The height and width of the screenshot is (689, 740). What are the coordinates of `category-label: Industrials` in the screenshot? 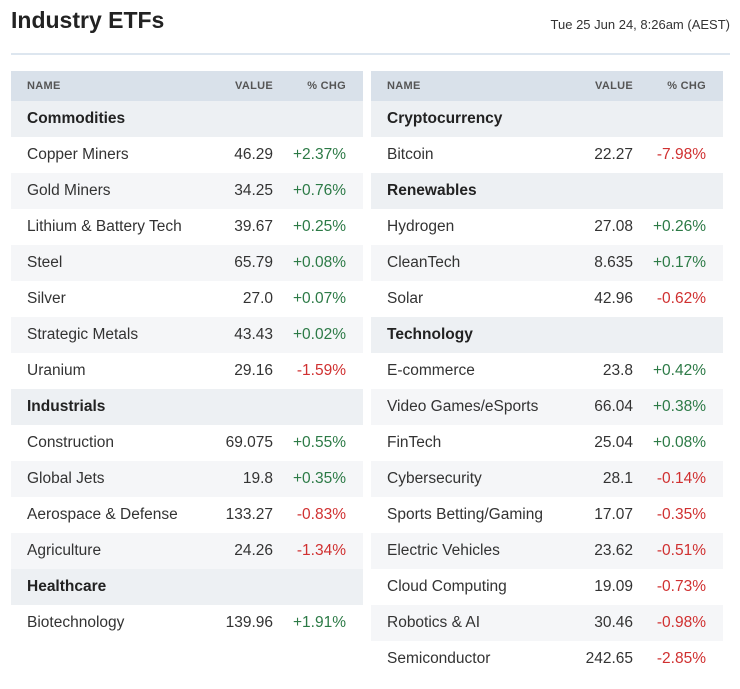 It's located at (66, 406).